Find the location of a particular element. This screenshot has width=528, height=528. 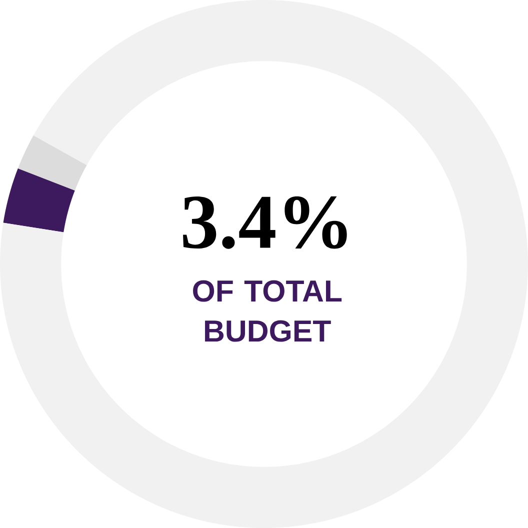

text: OF TOTAL BUDGET is located at coordinates (267, 311).